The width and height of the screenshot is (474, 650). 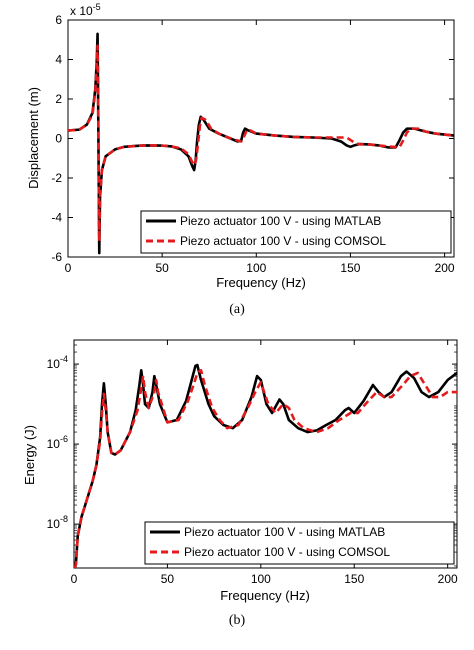 I want to click on x-tick-label-b: 50, so click(x=168, y=579).